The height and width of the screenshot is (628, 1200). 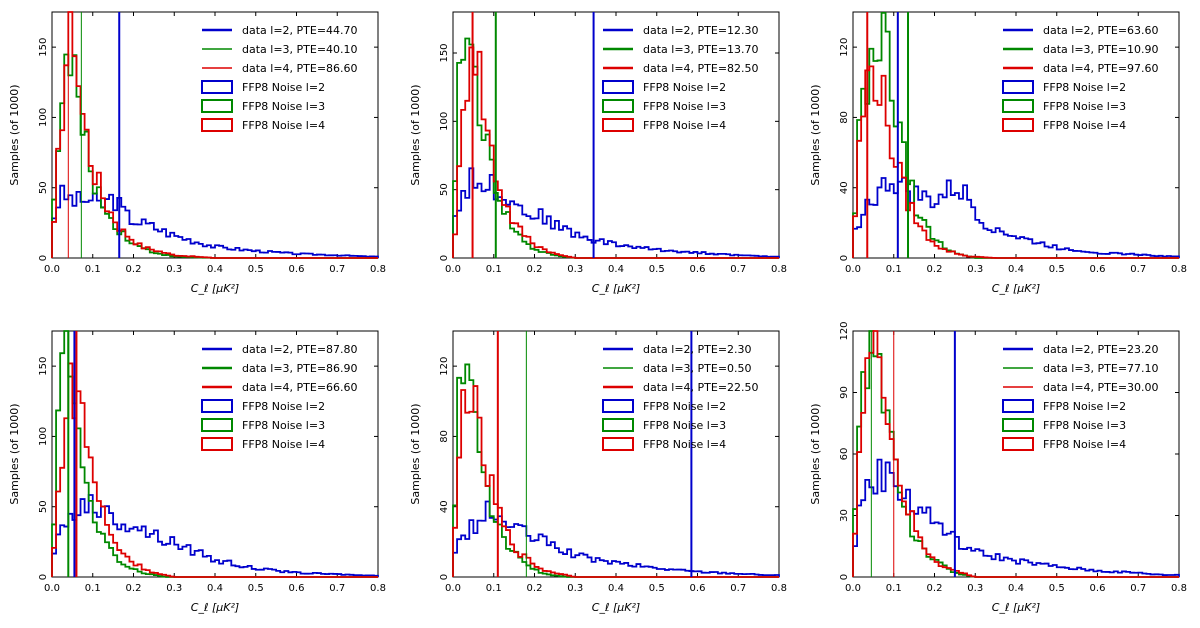 What do you see at coordinates (844, 187) in the screenshot?
I see `y-tick-label: 40` at bounding box center [844, 187].